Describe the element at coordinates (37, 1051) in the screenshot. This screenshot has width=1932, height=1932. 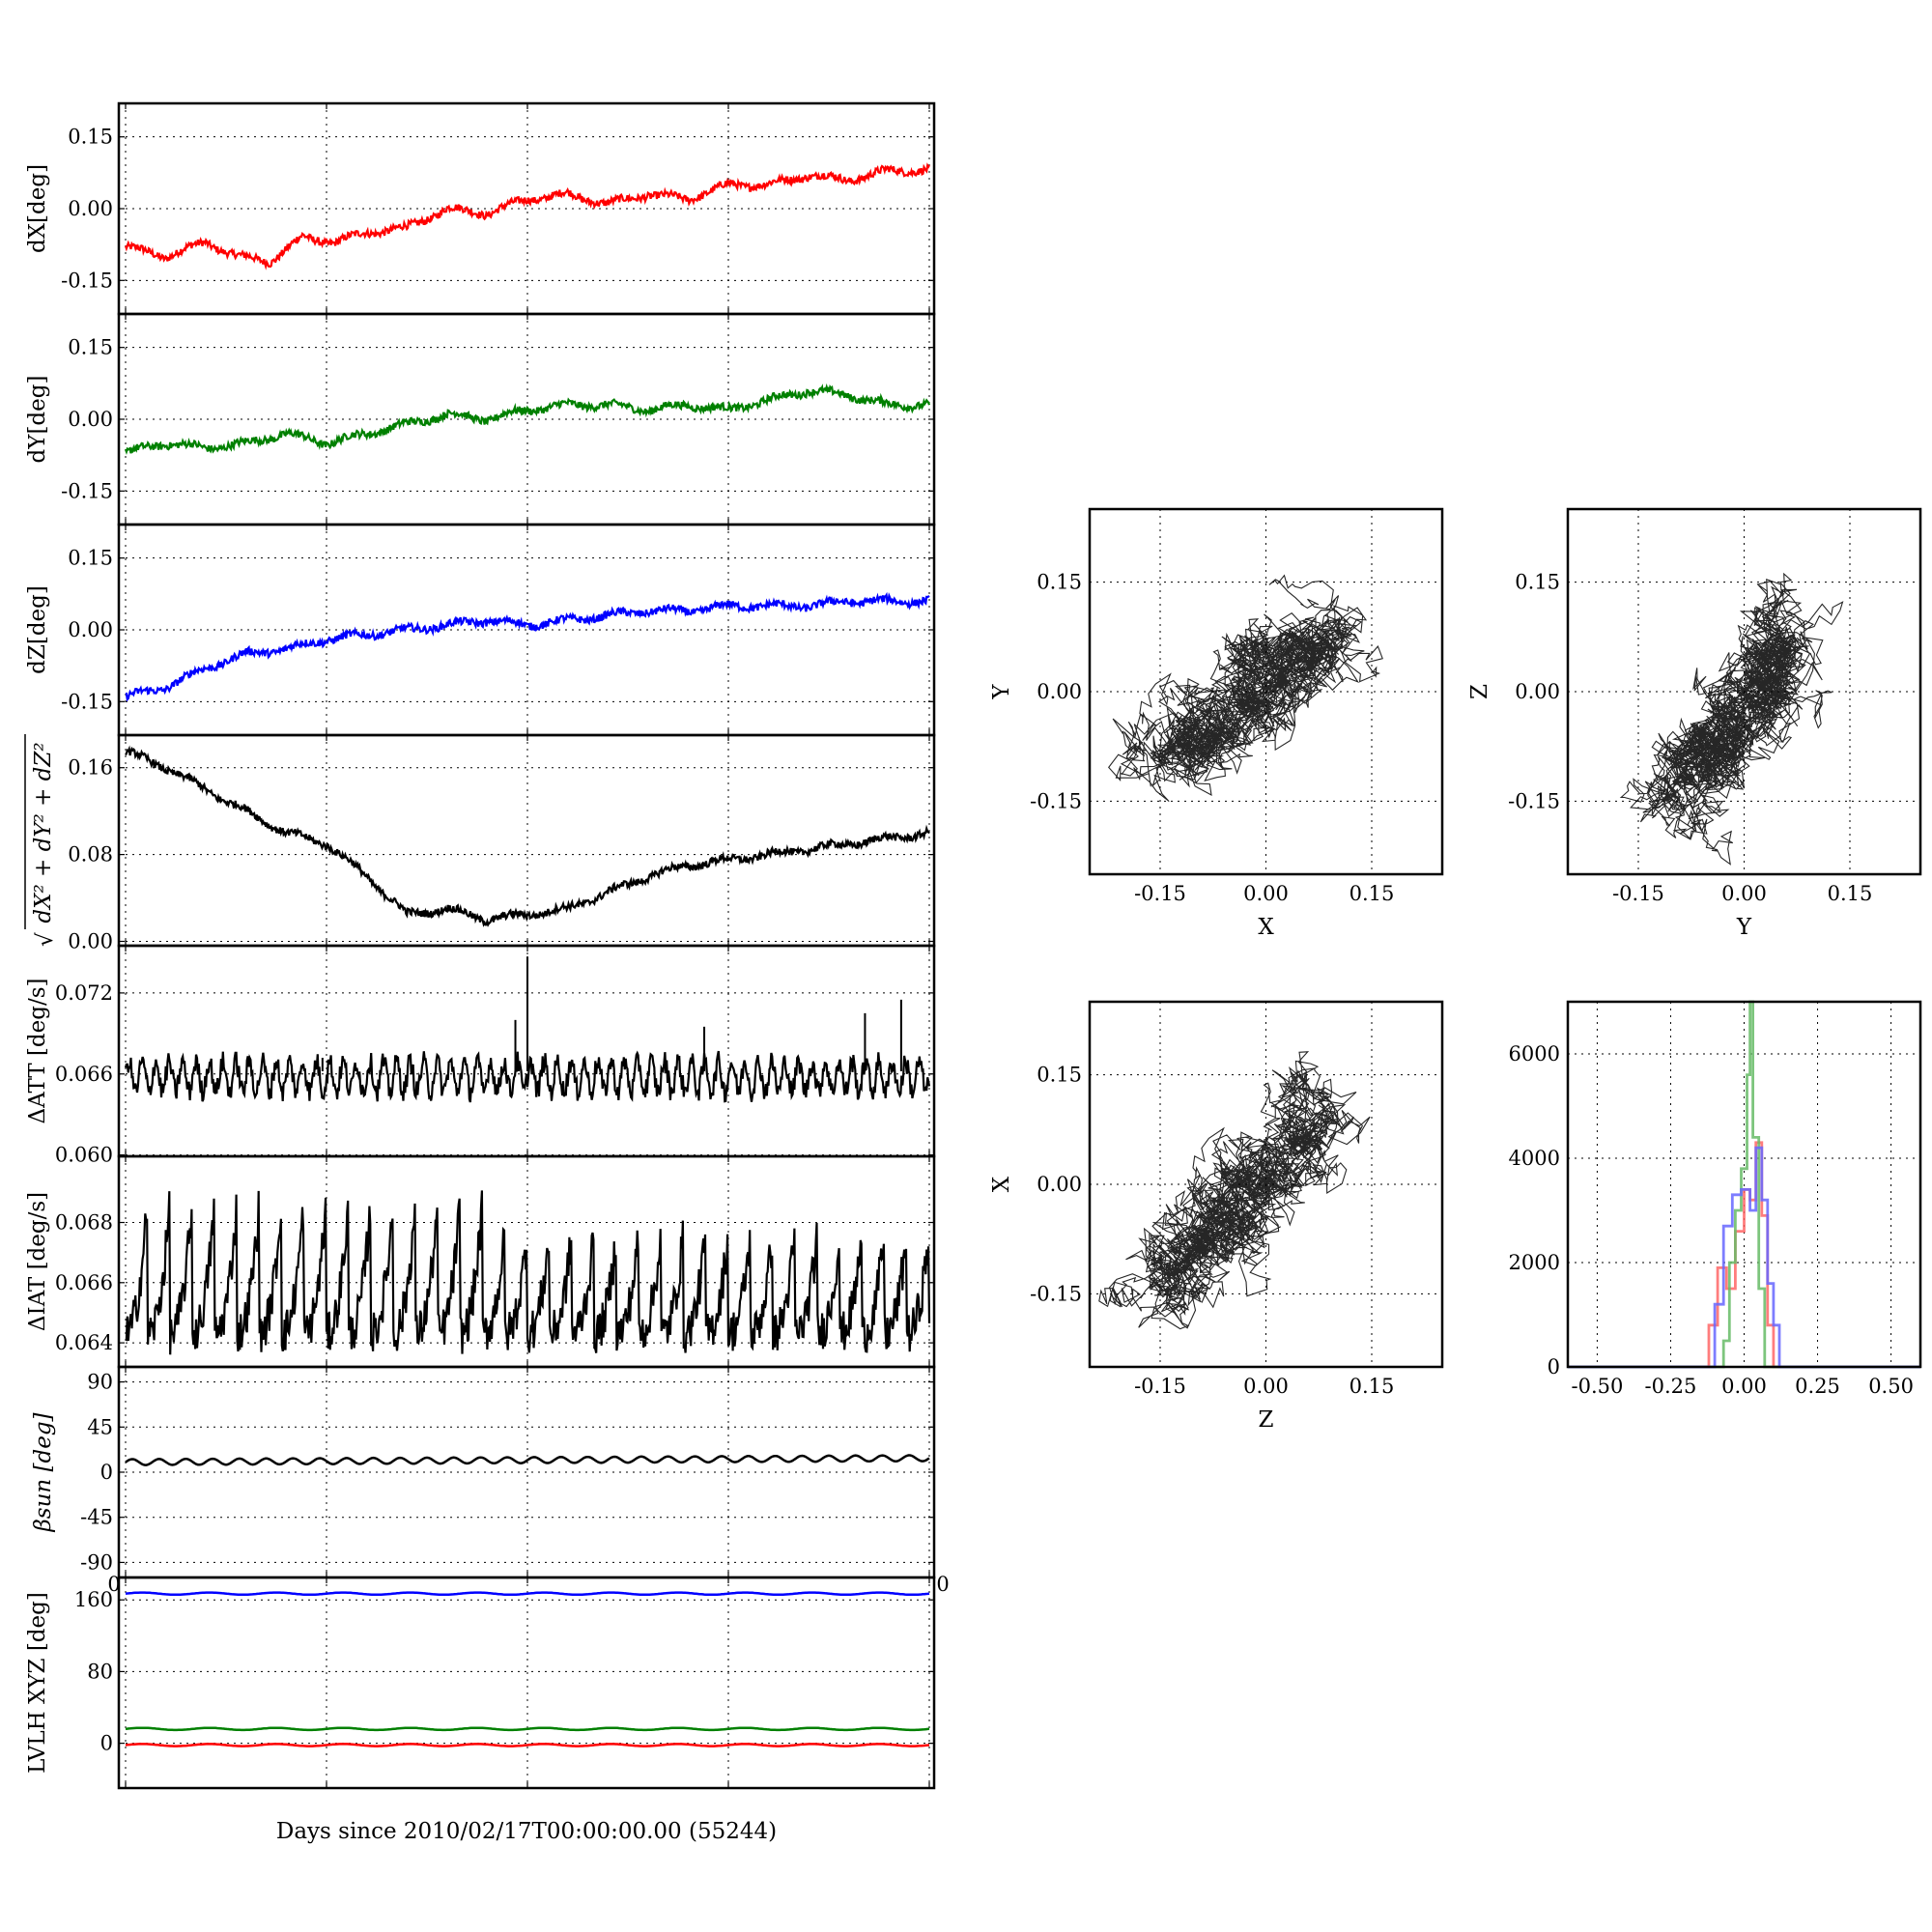
I see `y-axis-label: ΔATT [deg/s]` at that location.